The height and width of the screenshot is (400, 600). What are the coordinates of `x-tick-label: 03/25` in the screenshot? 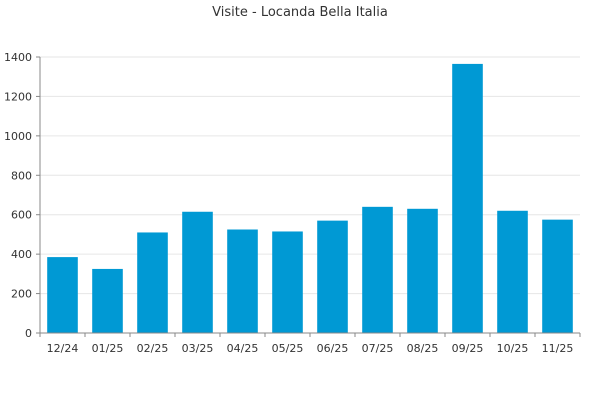 It's located at (198, 348).